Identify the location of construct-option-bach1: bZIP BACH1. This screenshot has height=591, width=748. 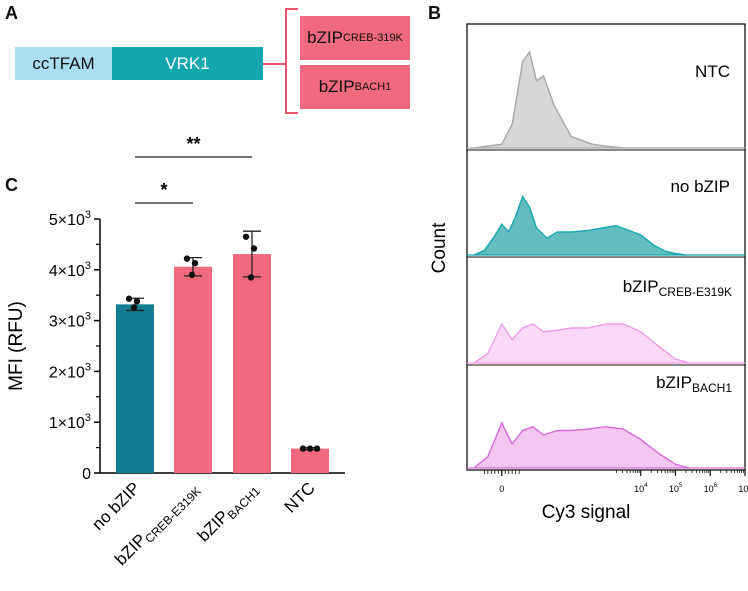
(355, 87).